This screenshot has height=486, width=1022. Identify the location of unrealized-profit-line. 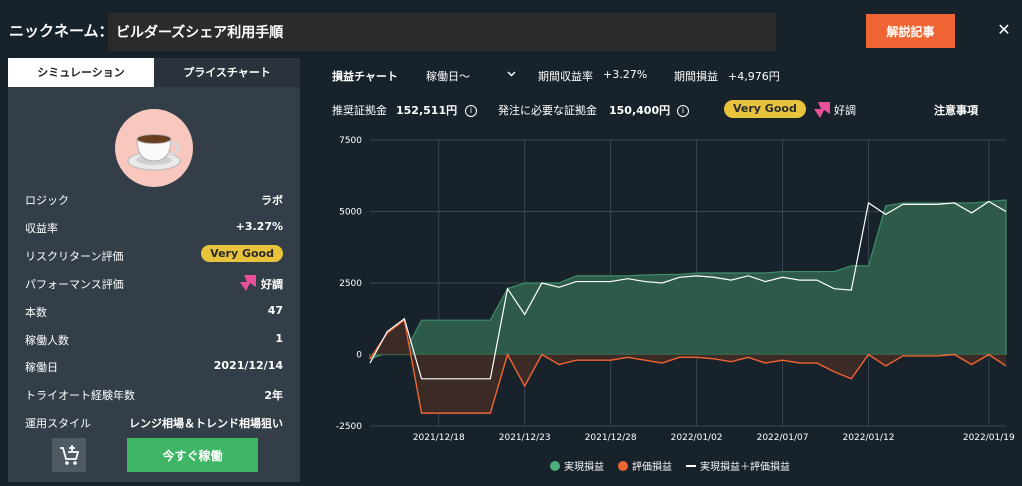
(688, 366).